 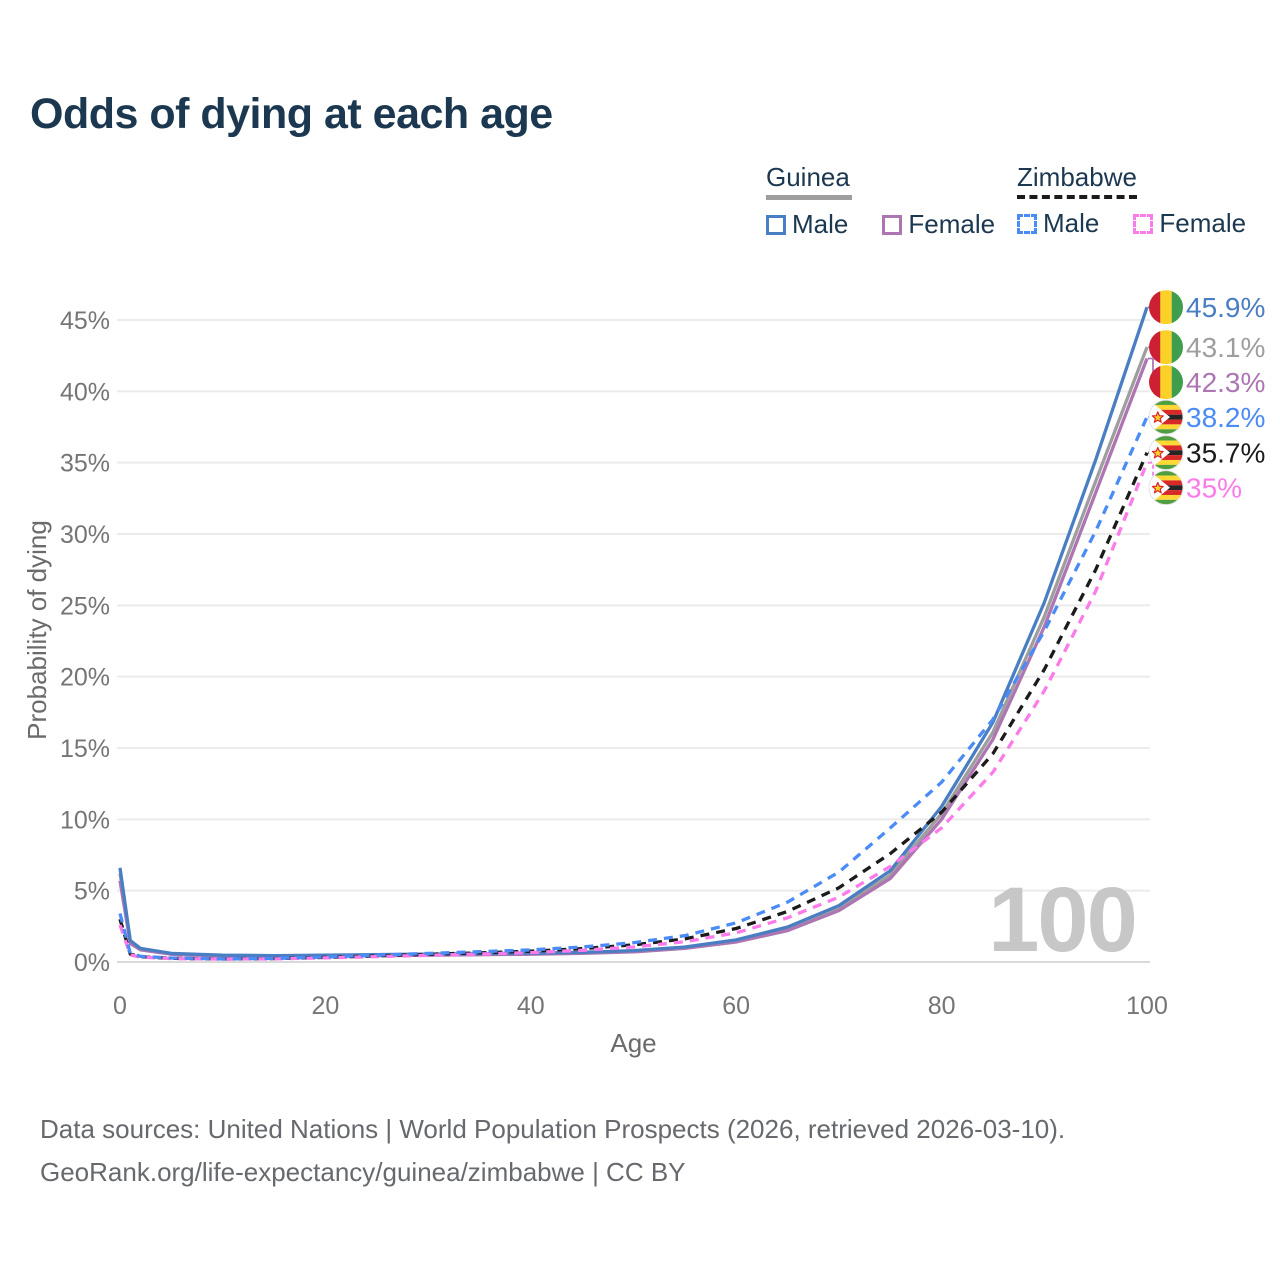 I want to click on legend-zimbabwe-name: Zimbabwe, so click(x=1077, y=177).